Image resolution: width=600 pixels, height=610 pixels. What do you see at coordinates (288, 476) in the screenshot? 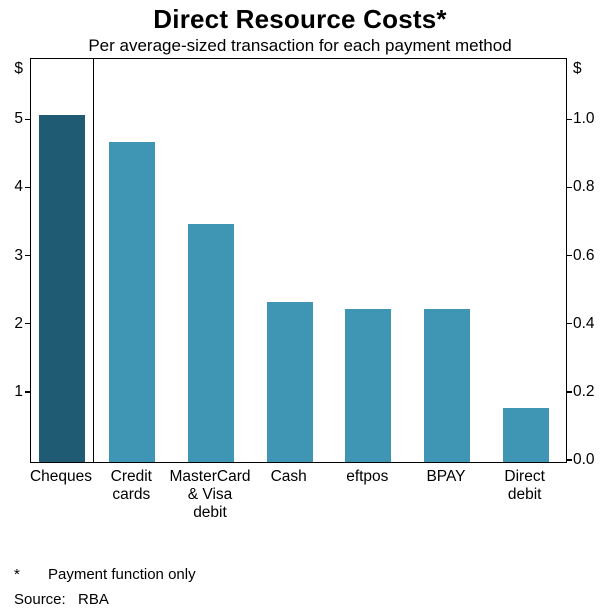
I see `category-label: Cash` at bounding box center [288, 476].